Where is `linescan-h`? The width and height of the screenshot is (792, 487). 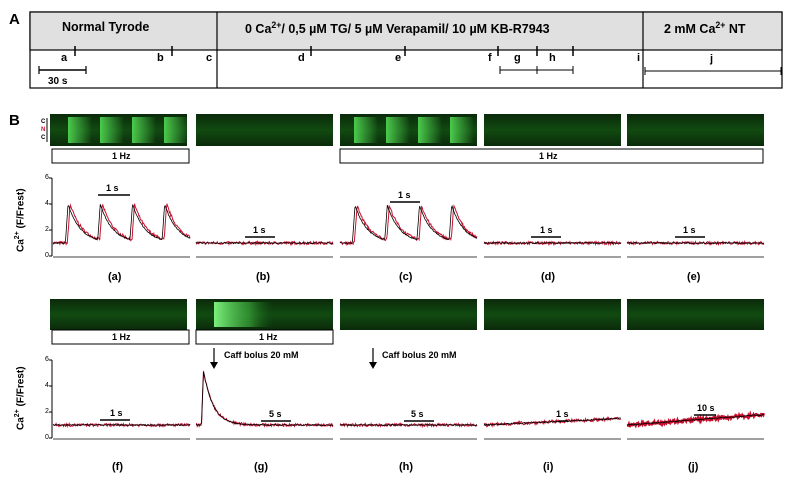 linescan-h is located at coordinates (408, 314).